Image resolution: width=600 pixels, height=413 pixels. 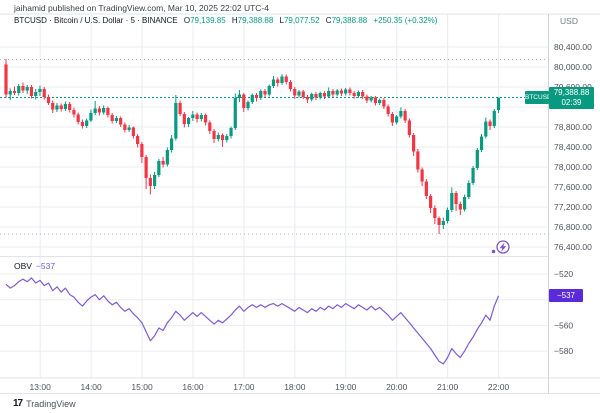 What do you see at coordinates (405, 20) in the screenshot?
I see `price-change: +250.35 (+0.32%)` at bounding box center [405, 20].